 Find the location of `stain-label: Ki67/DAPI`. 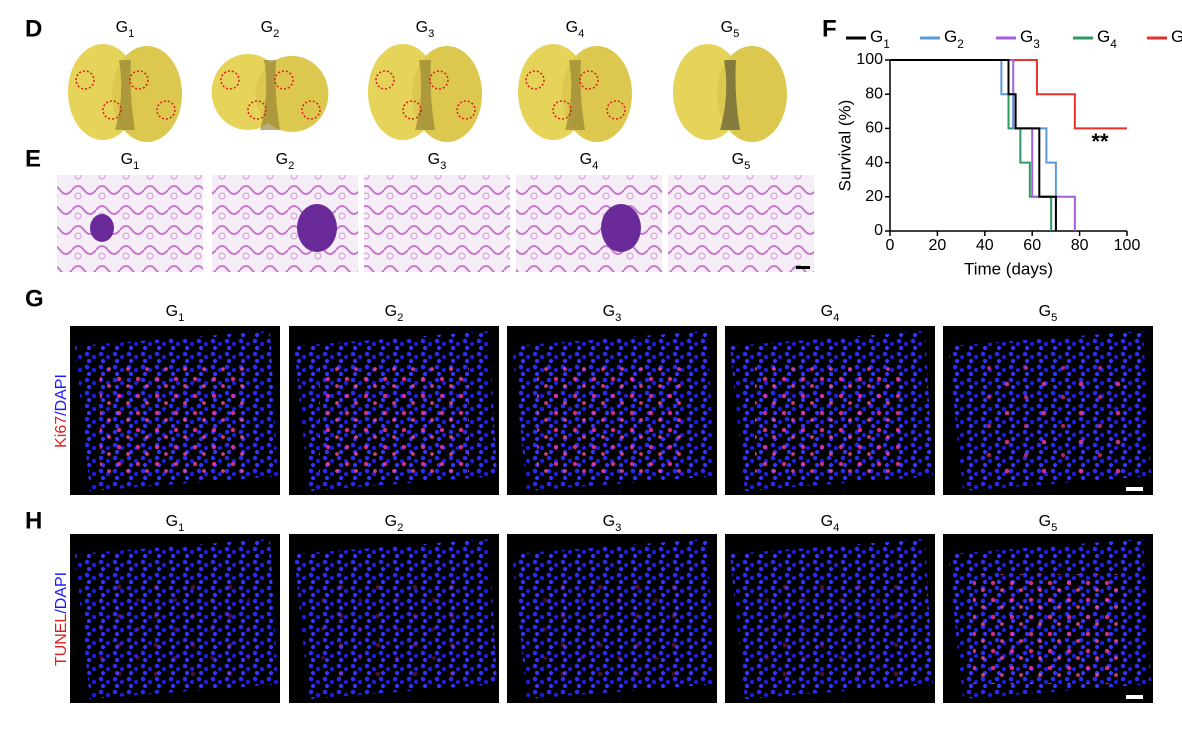

stain-label: Ki67/DAPI is located at coordinates (61, 411).